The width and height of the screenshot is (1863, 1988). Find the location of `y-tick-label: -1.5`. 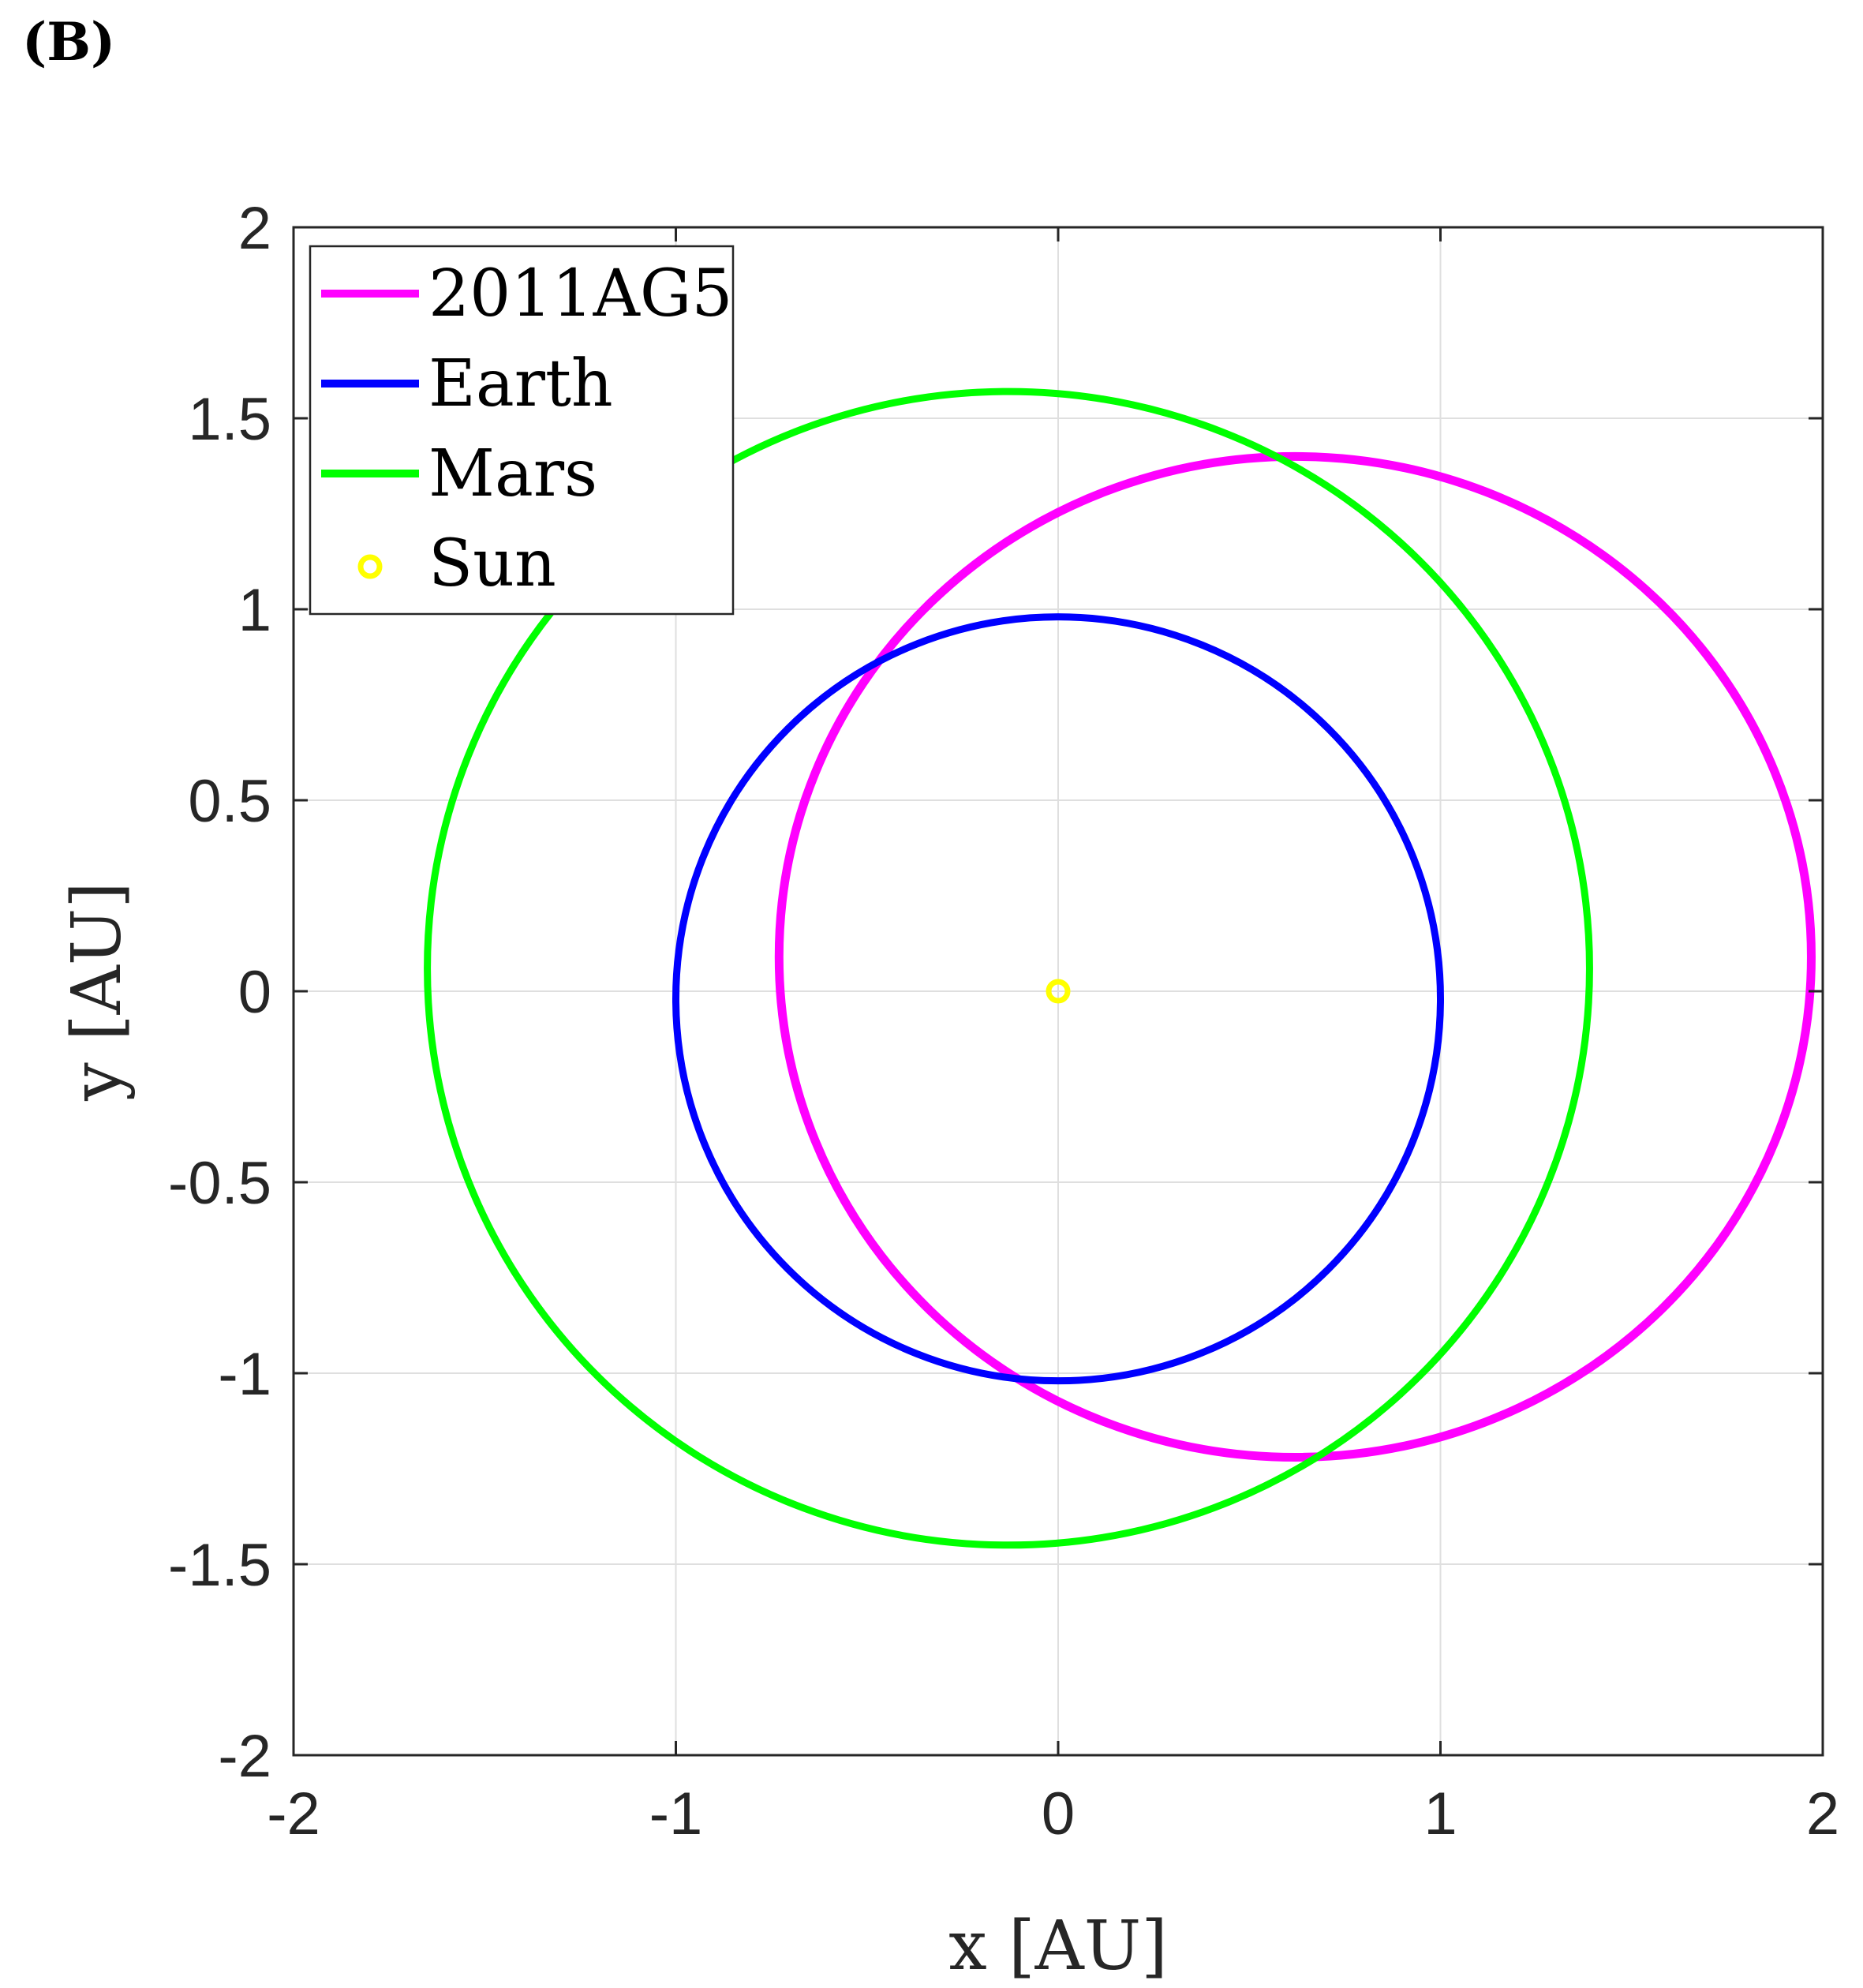

y-tick-label: -1.5 is located at coordinates (219, 1565).